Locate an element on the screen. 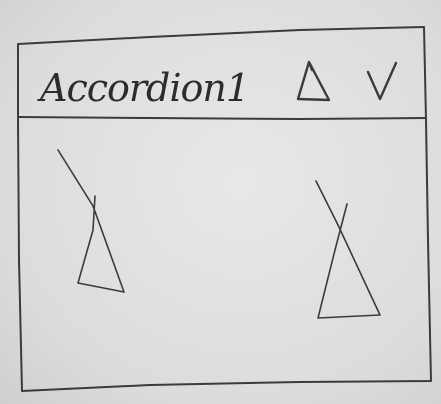  accordion-header-toggle is located at coordinates (347, 81).